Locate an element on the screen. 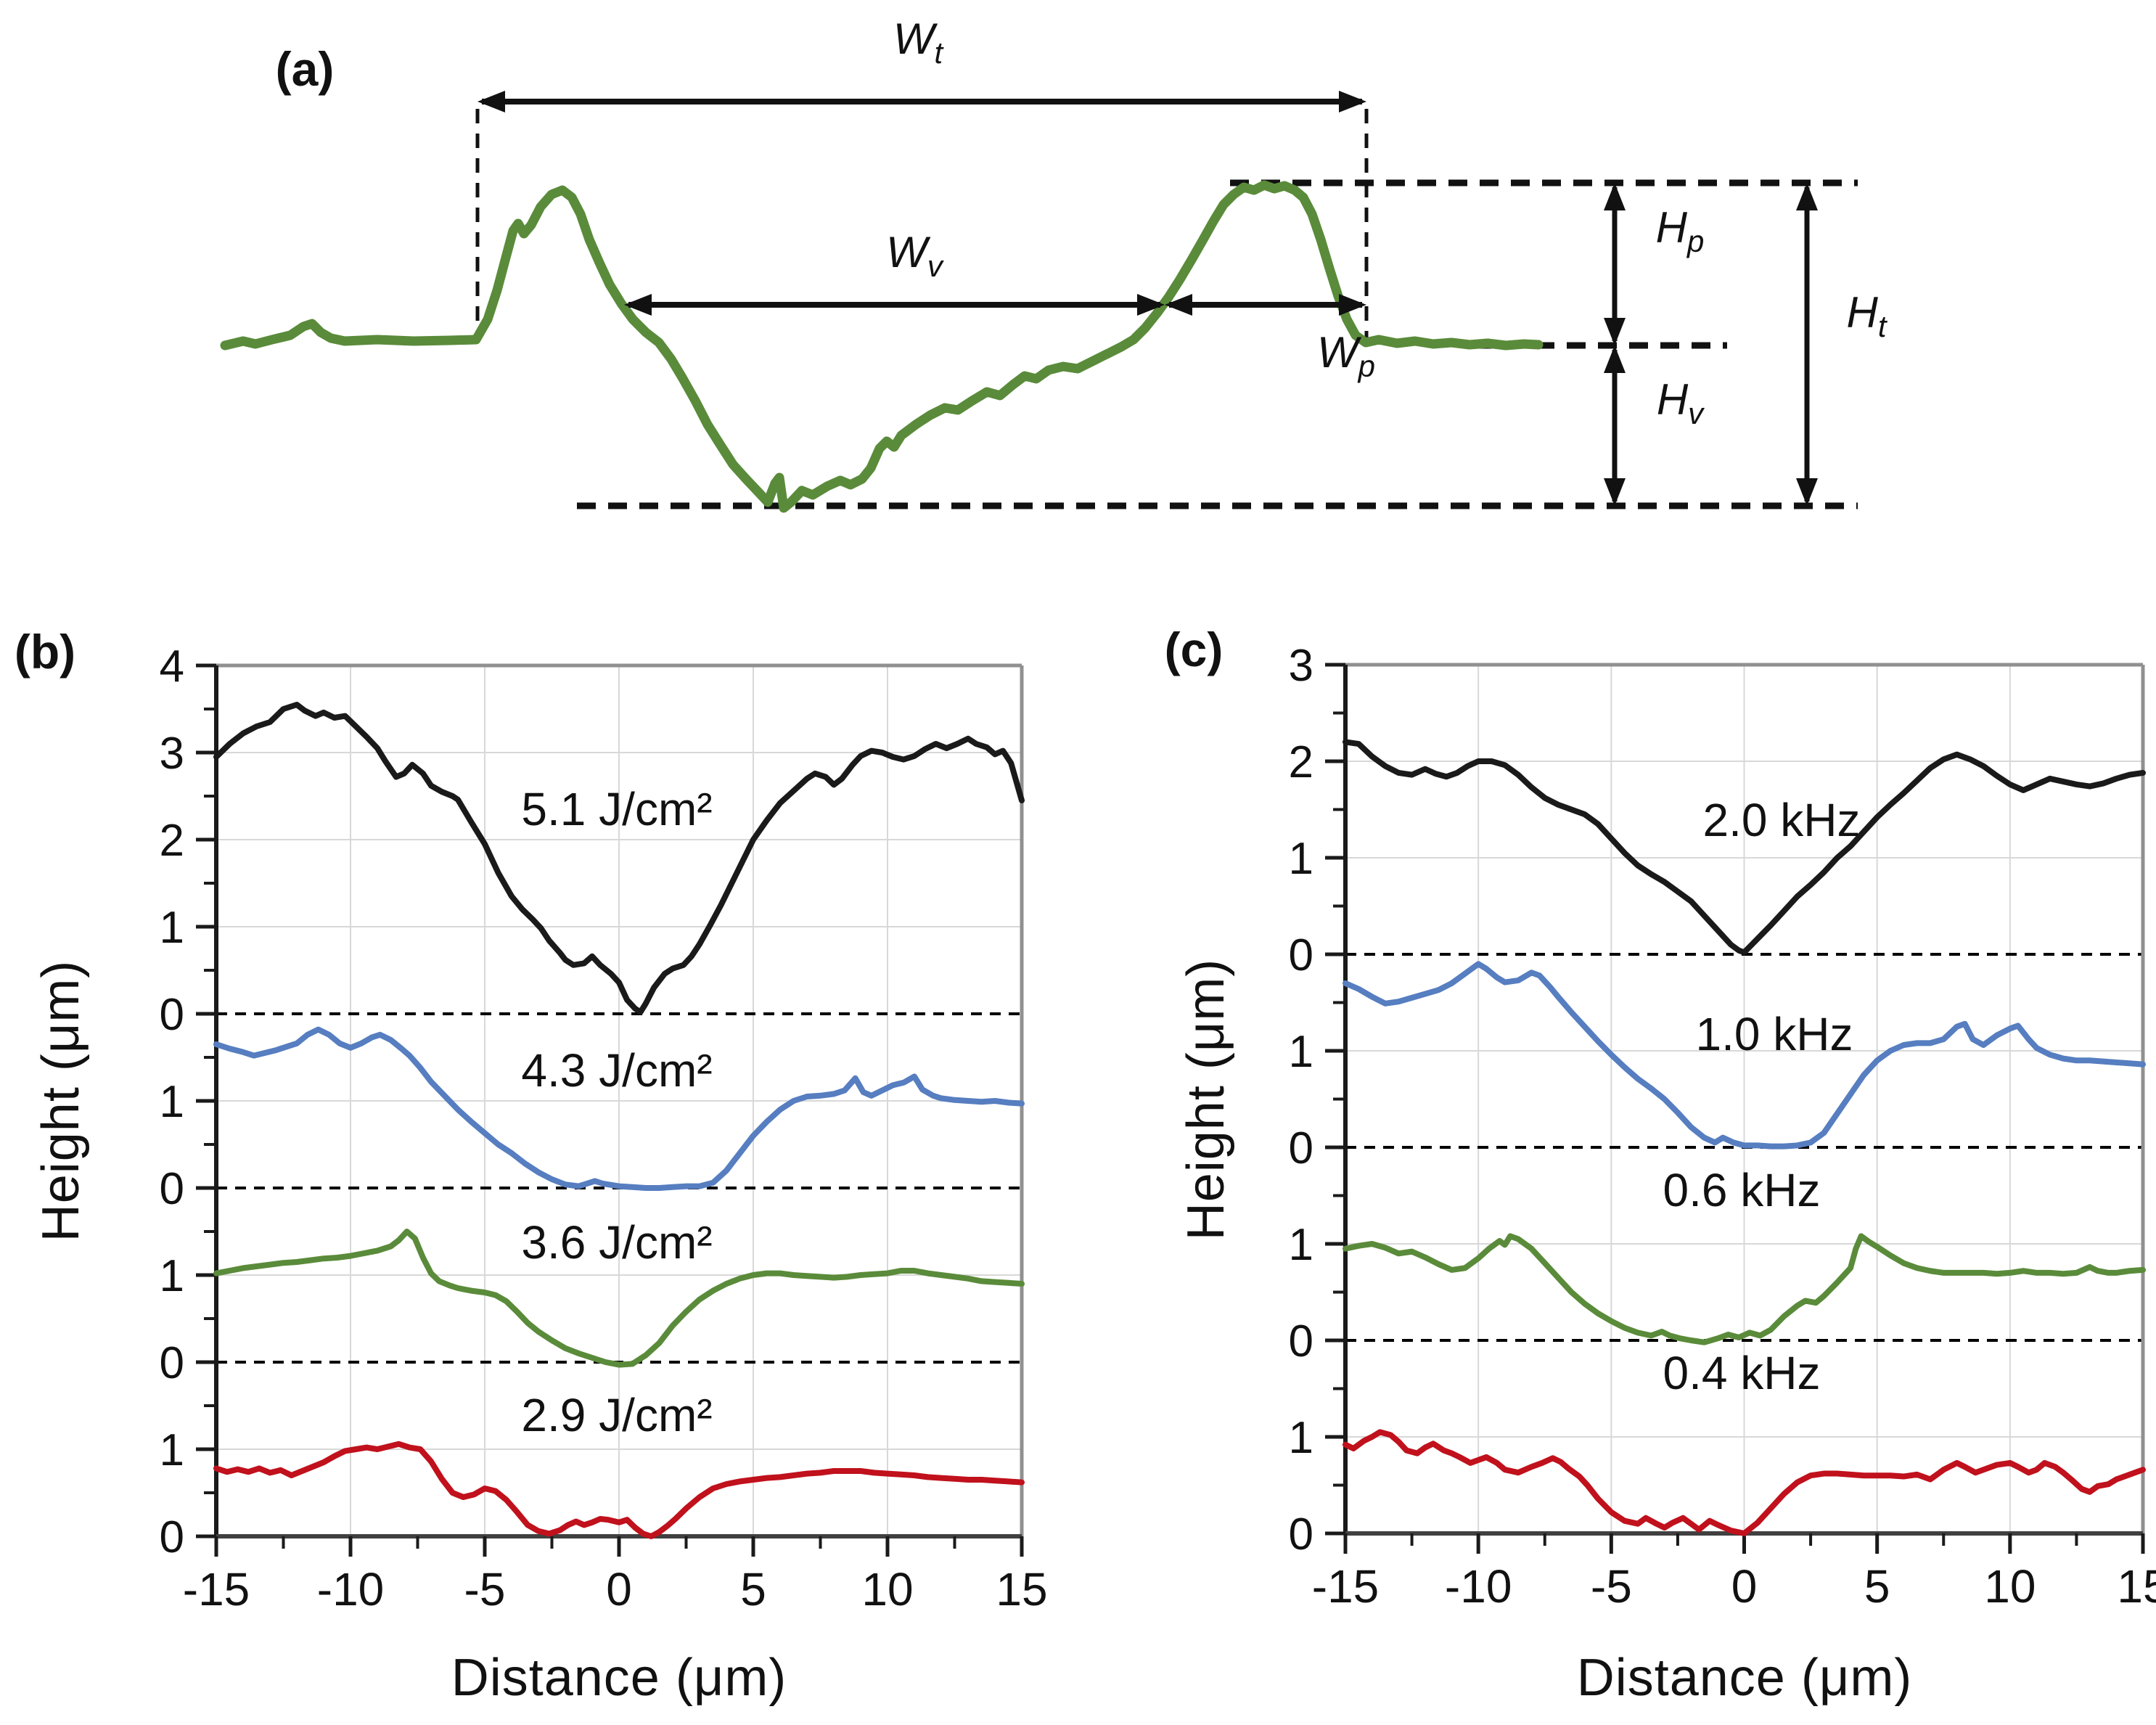  series-label: 2.9 J/cm² is located at coordinates (616, 1415).